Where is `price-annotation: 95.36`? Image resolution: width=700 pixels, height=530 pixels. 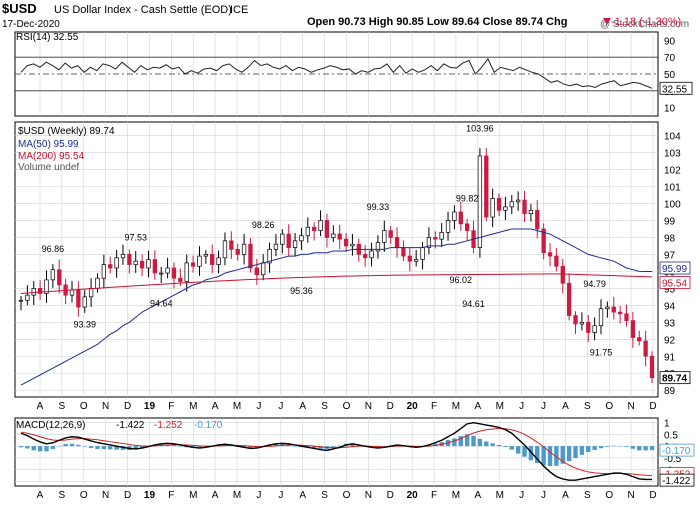 price-annotation: 95.36 is located at coordinates (301, 291).